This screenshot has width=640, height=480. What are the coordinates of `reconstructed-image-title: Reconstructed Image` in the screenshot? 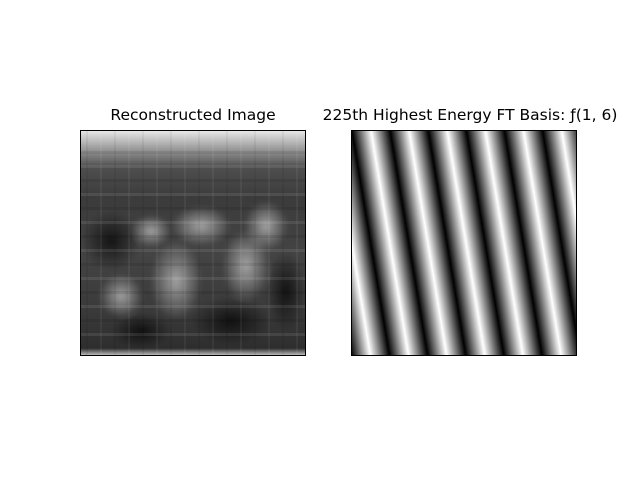 It's located at (193, 115).